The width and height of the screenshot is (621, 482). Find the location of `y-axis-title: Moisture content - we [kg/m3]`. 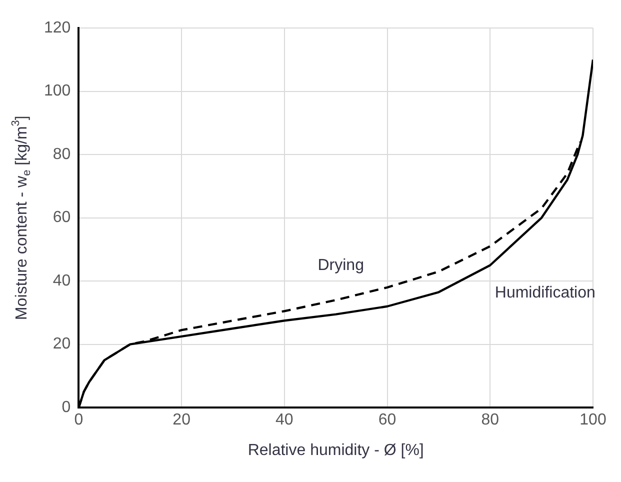

y-axis-title: Moisture content - we [kg/m3] is located at coordinates (22, 218).